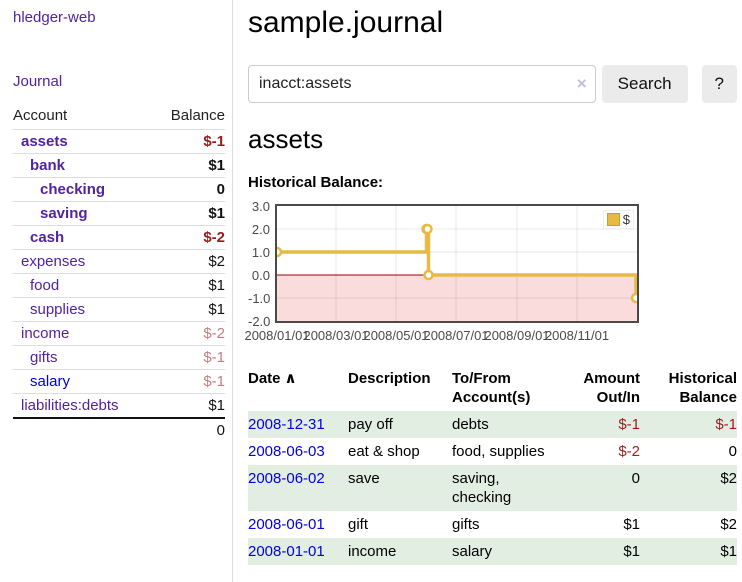  What do you see at coordinates (470, 424) in the screenshot?
I see `transaction-accounts: debts` at bounding box center [470, 424].